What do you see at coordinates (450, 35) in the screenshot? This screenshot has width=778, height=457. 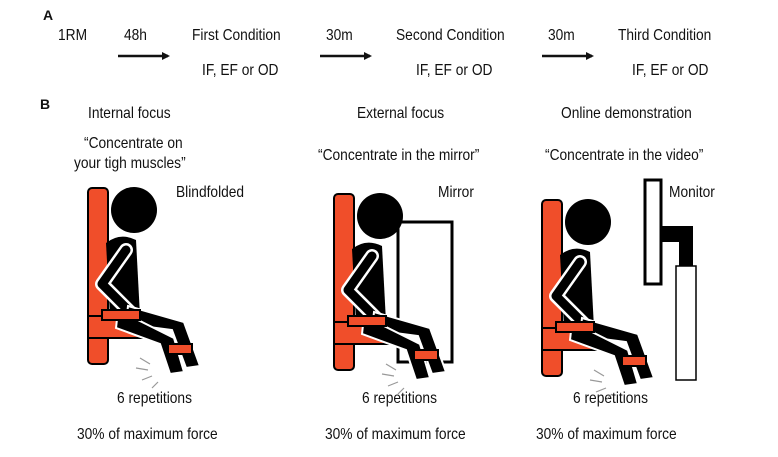 I see `condition-2-title: Second Condition` at bounding box center [450, 35].